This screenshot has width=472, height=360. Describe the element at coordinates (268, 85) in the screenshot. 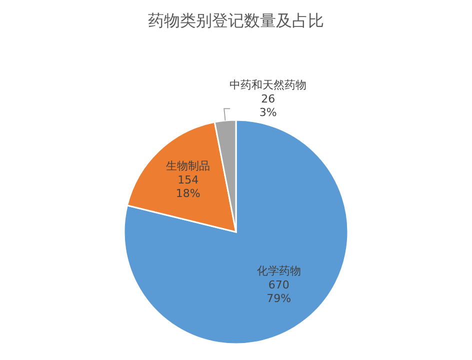

I see `slice-label: 中药和天然药物` at that location.